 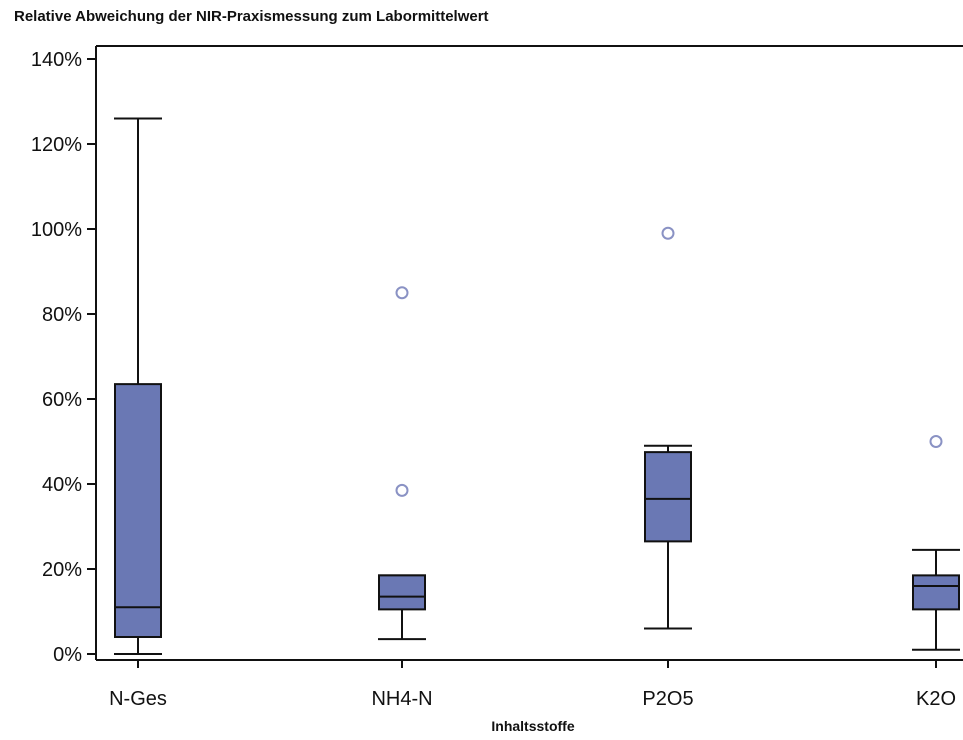 What do you see at coordinates (56, 145) in the screenshot?
I see `y-tick-label: 120%` at bounding box center [56, 145].